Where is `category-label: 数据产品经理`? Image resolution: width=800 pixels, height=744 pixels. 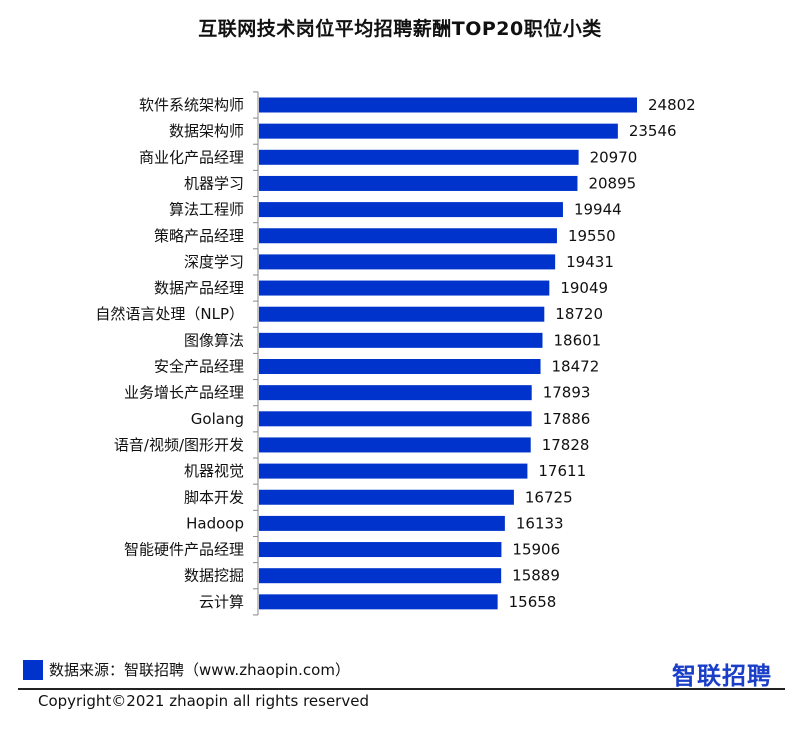
category-label: 数据产品经理 is located at coordinates (199, 288).